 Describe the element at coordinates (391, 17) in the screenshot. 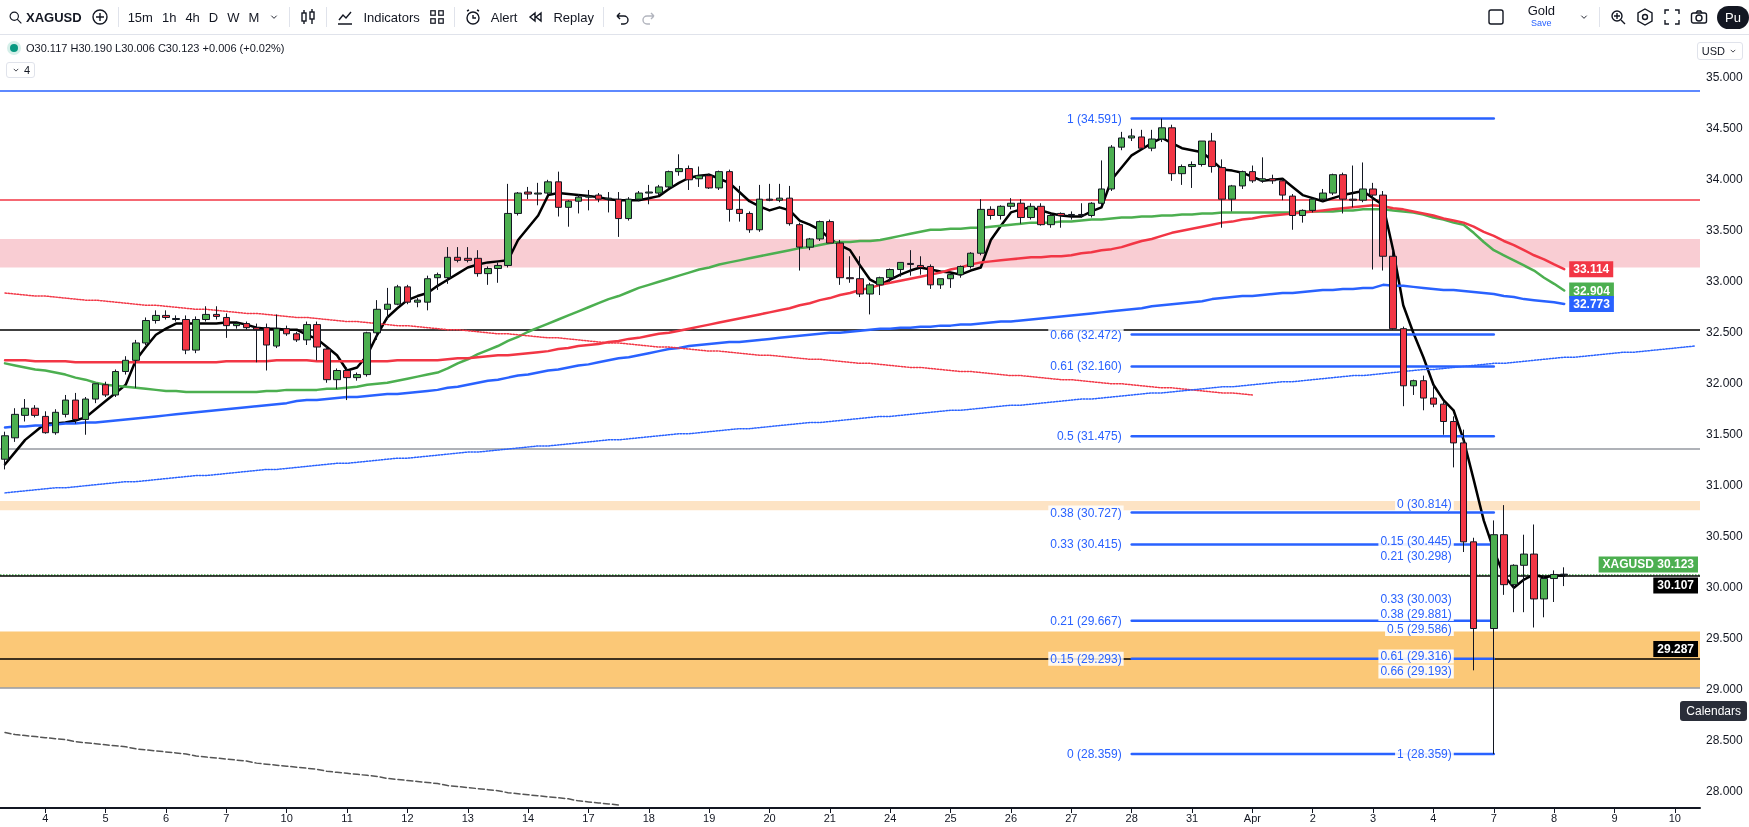

I see `text: Indicators` at that location.